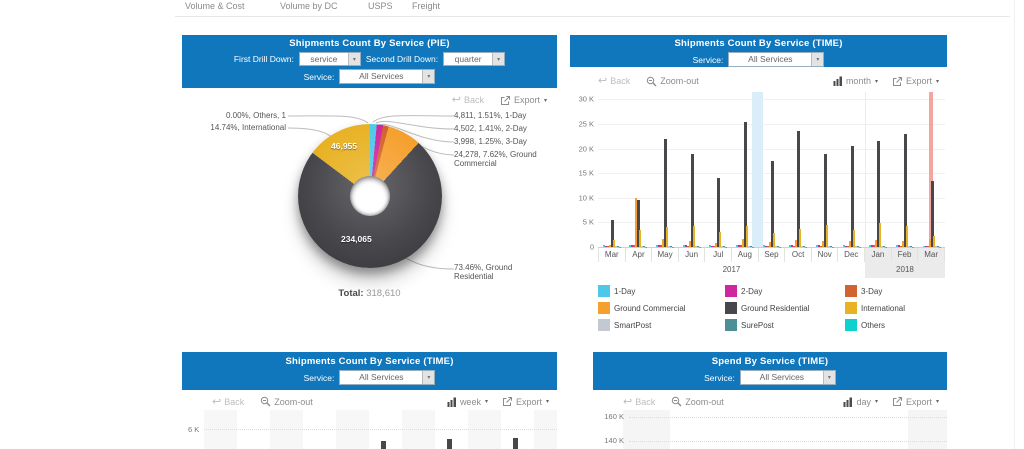 This screenshot has height=449, width=1024. Describe the element at coordinates (661, 325) in the screenshot. I see `legend-item: SmartPost` at that location.